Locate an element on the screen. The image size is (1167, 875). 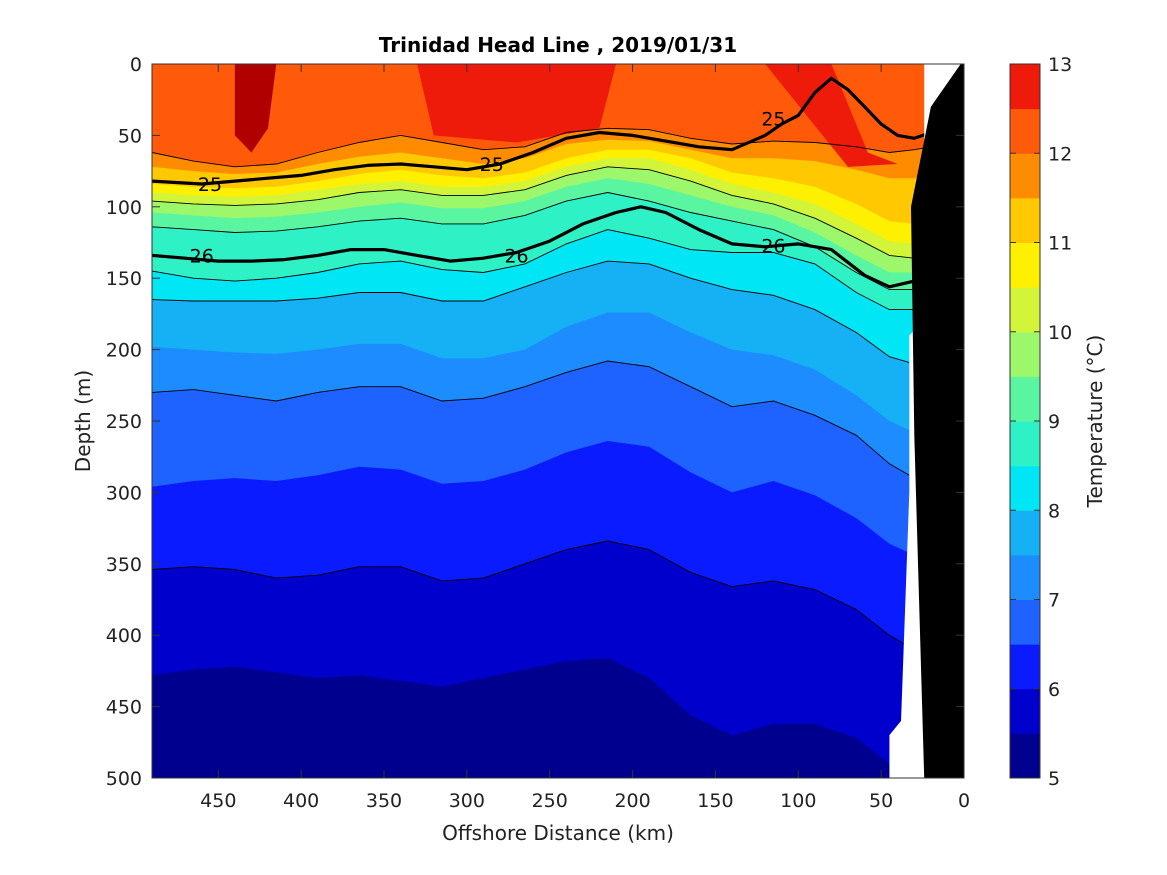
x-tick-label: 400 is located at coordinates (301, 801).